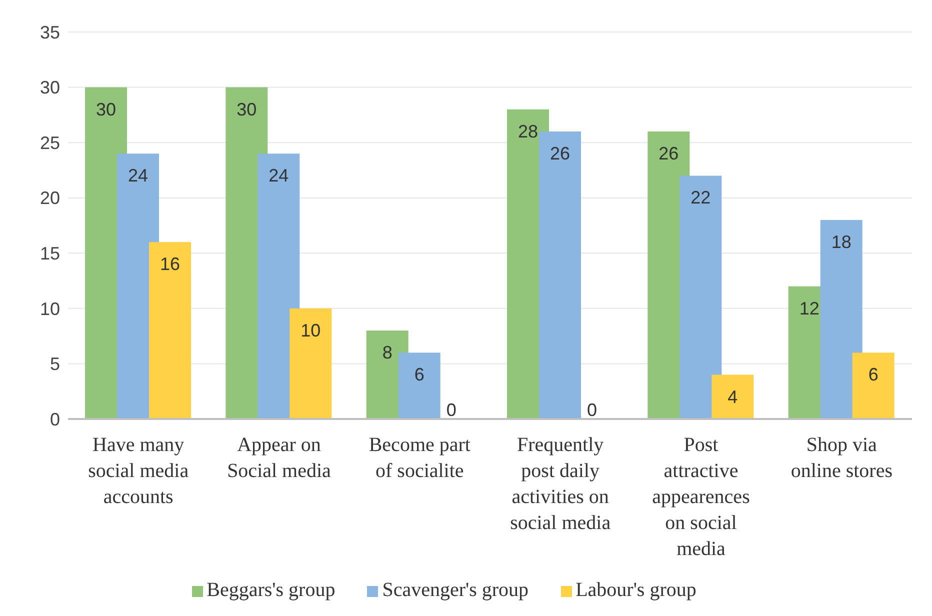 Image resolution: width=932 pixels, height=616 pixels. Describe the element at coordinates (700, 198) in the screenshot. I see `data-label: 22` at that location.